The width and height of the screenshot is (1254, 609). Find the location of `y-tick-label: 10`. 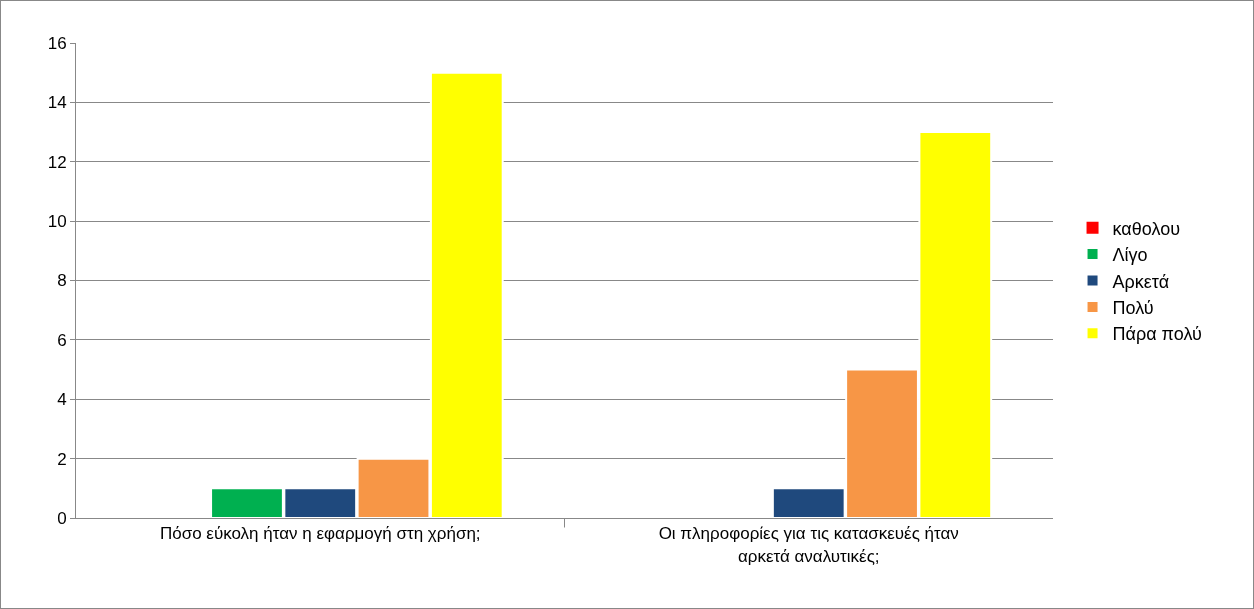

y-tick-label: 10 is located at coordinates (57, 222).